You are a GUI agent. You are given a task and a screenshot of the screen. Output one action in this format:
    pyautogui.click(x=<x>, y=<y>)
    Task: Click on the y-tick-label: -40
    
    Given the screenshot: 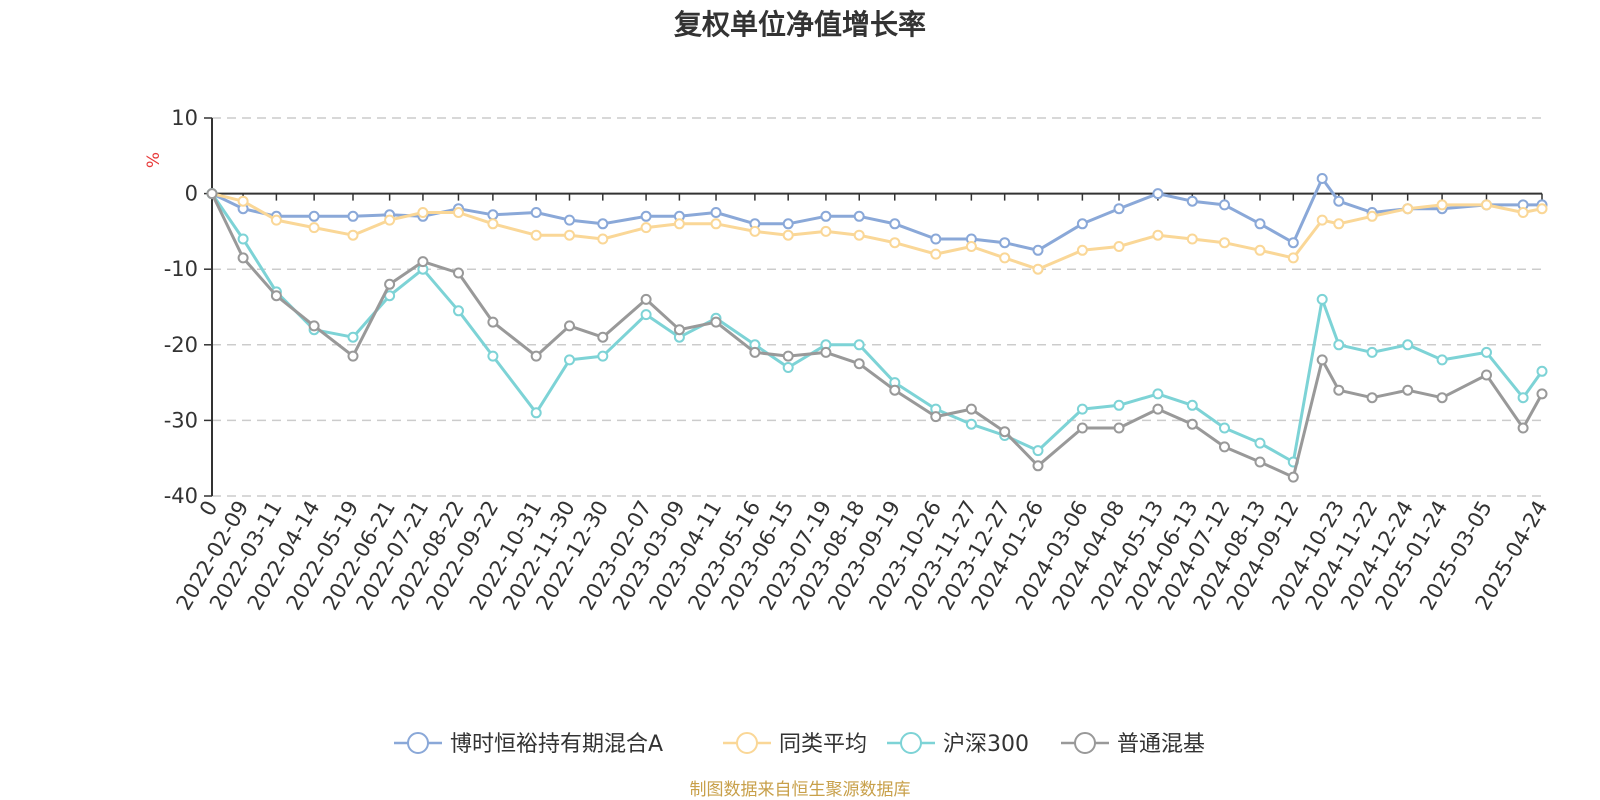 What is the action you would take?
    pyautogui.click(x=181, y=496)
    